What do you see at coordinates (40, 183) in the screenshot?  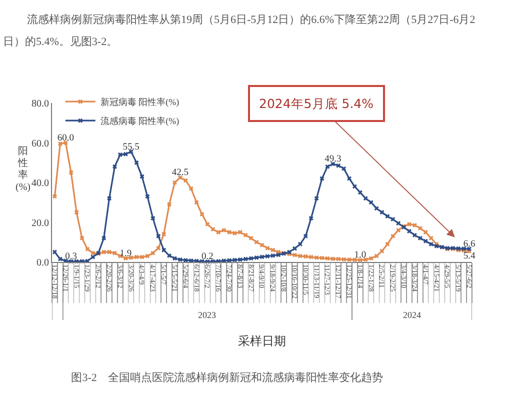 I see `y-tick-label: 40.0` at bounding box center [40, 183].